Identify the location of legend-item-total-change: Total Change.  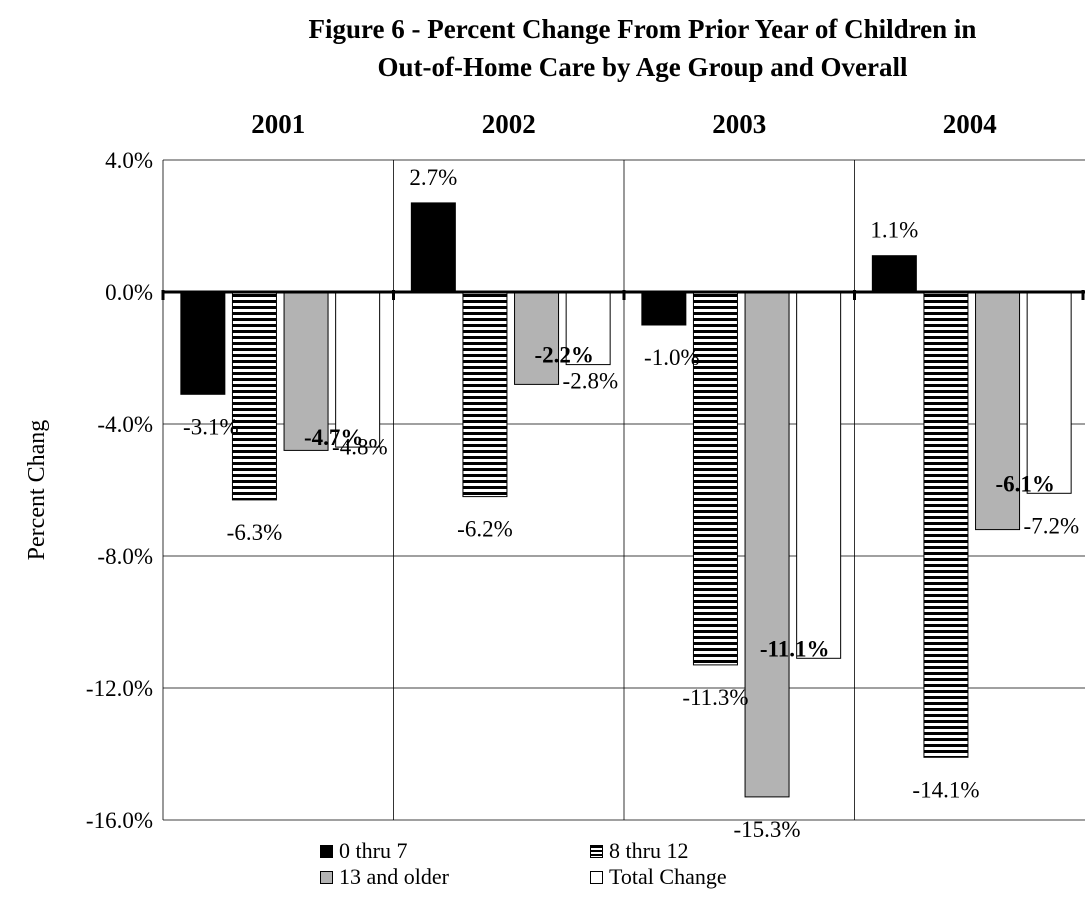
(715, 877).